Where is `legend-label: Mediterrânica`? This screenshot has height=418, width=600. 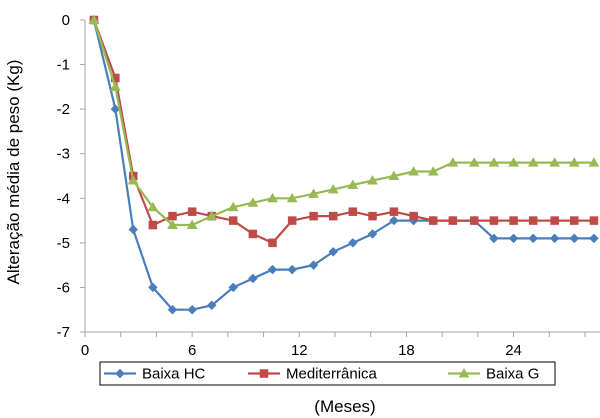
legend-label: Mediterrânica is located at coordinates (332, 374).